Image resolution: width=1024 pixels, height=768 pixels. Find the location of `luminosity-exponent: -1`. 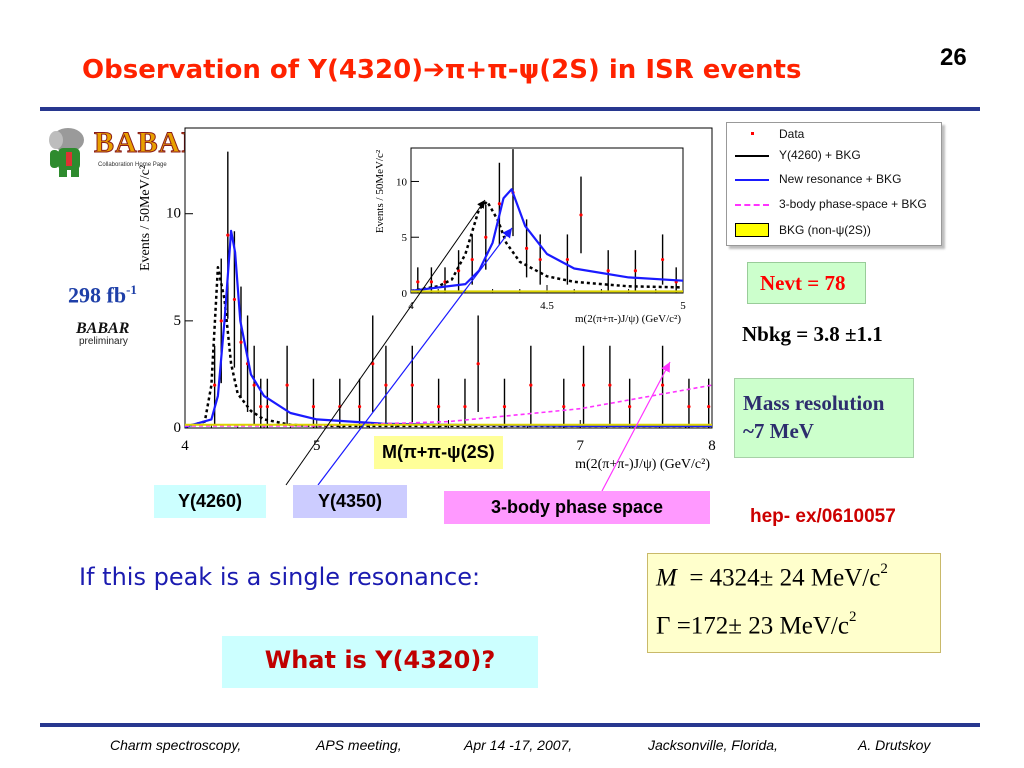

luminosity-exponent: -1 is located at coordinates (131, 289).